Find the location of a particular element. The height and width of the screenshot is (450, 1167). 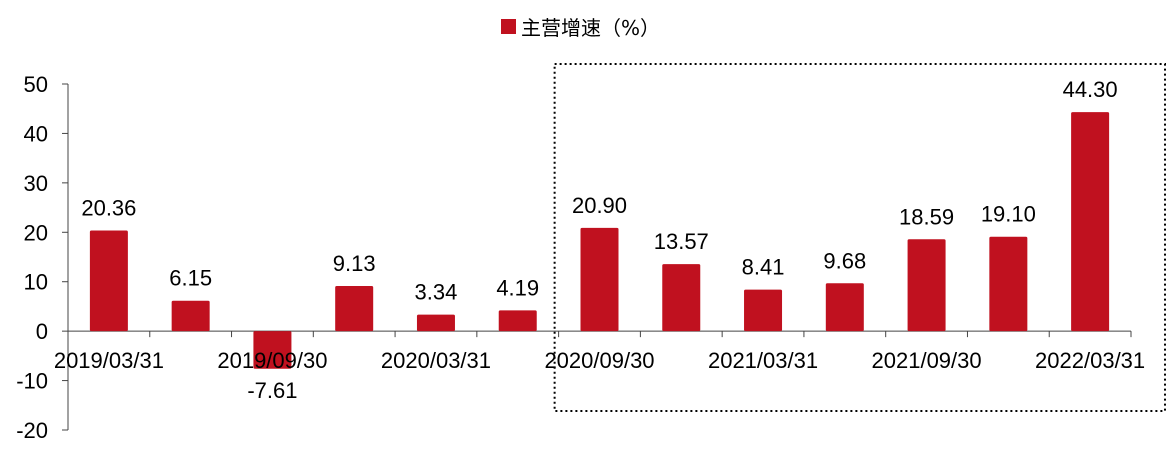

x-tick-label: 2021/03/31 is located at coordinates (763, 360).